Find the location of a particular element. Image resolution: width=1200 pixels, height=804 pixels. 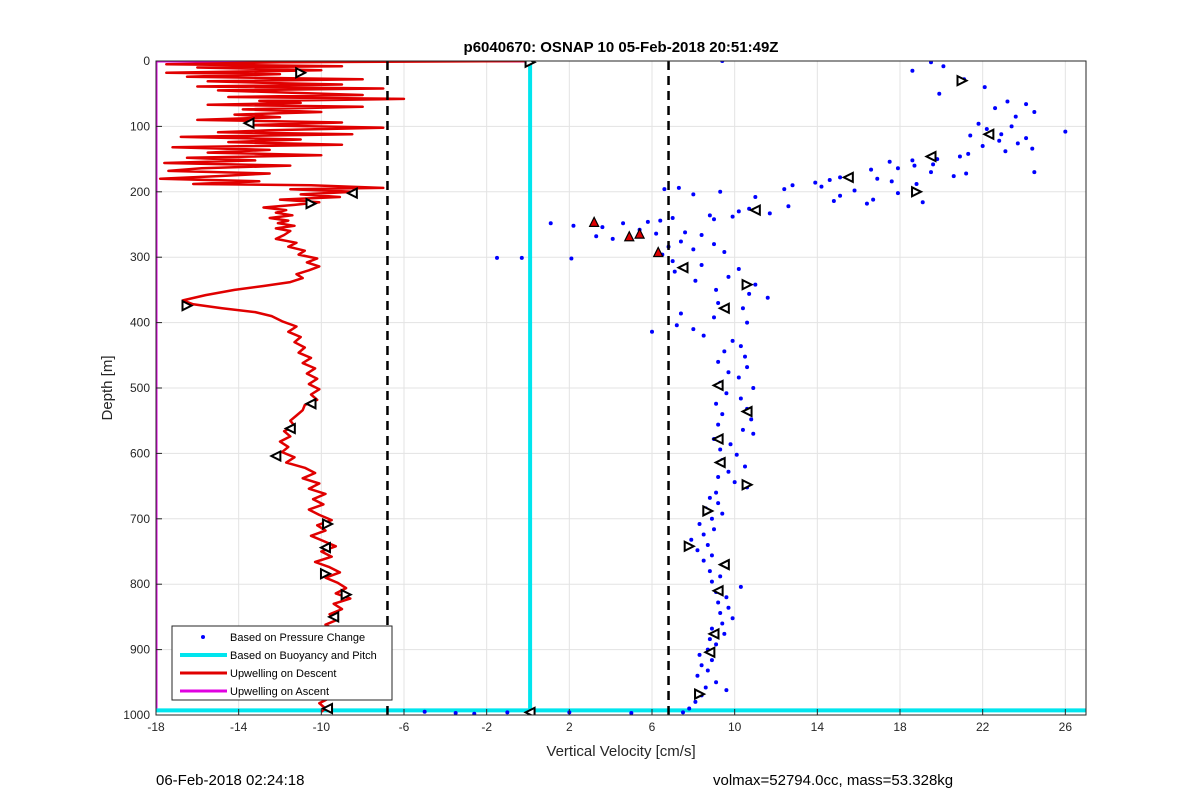

legend-label: Based on Pressure Change is located at coordinates (297, 638).